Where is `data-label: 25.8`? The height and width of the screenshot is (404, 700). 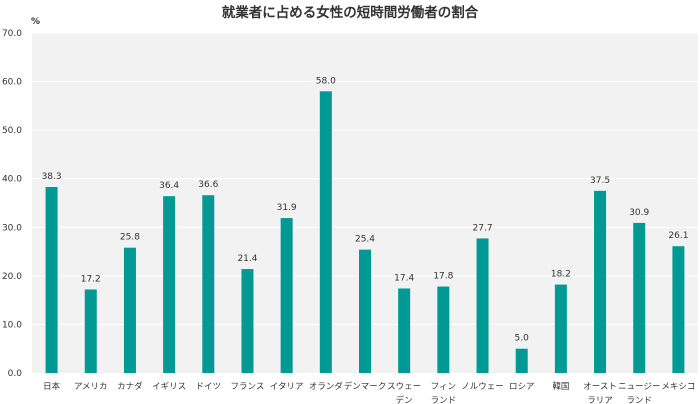
data-label: 25.8 is located at coordinates (130, 238).